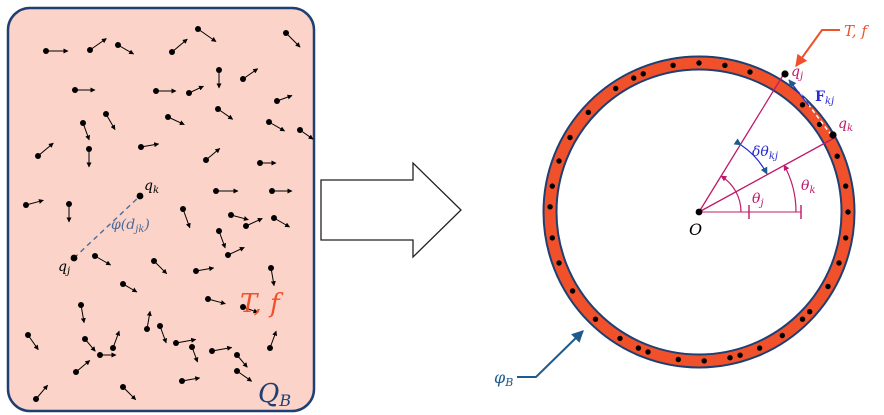  I want to click on particle-q-k, so click(140, 196).